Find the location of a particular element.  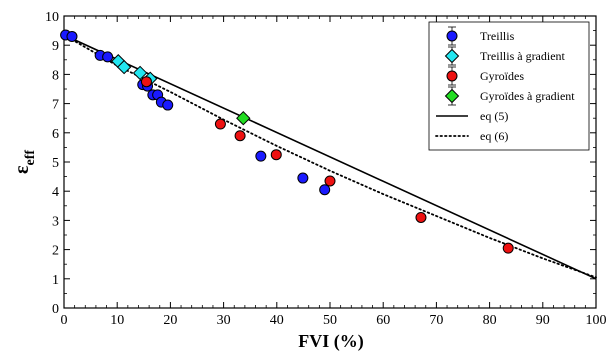

x-tick-label: 70 is located at coordinates (436, 320).